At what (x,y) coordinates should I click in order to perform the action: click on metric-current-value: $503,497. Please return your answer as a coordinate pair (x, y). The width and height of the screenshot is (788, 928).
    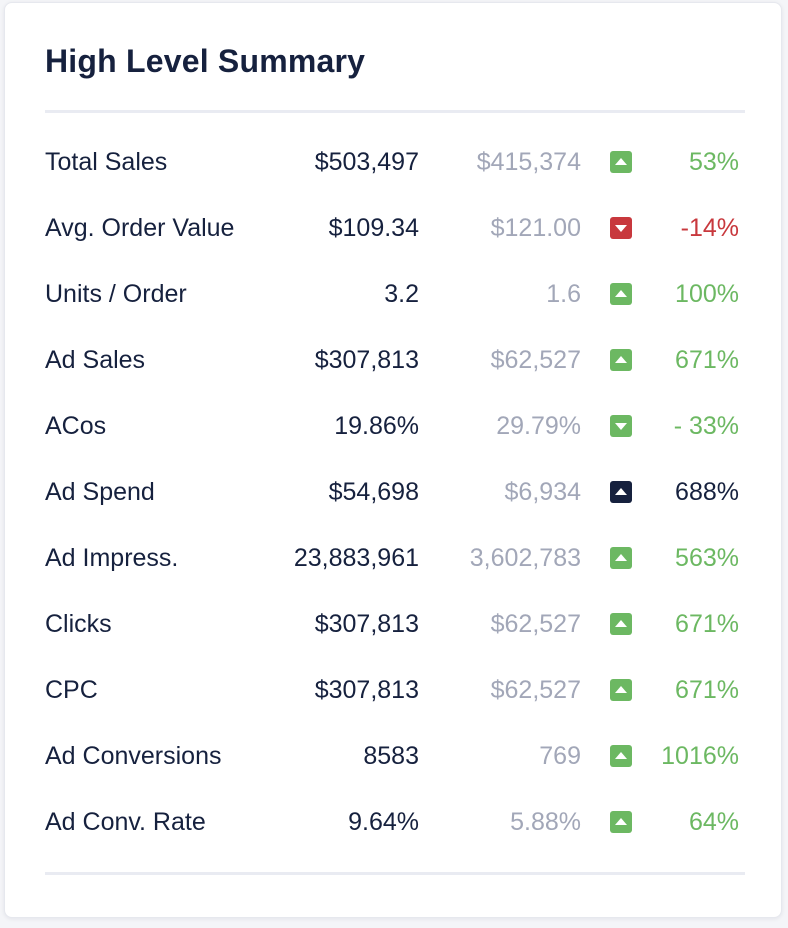
    Looking at the image, I should click on (366, 162).